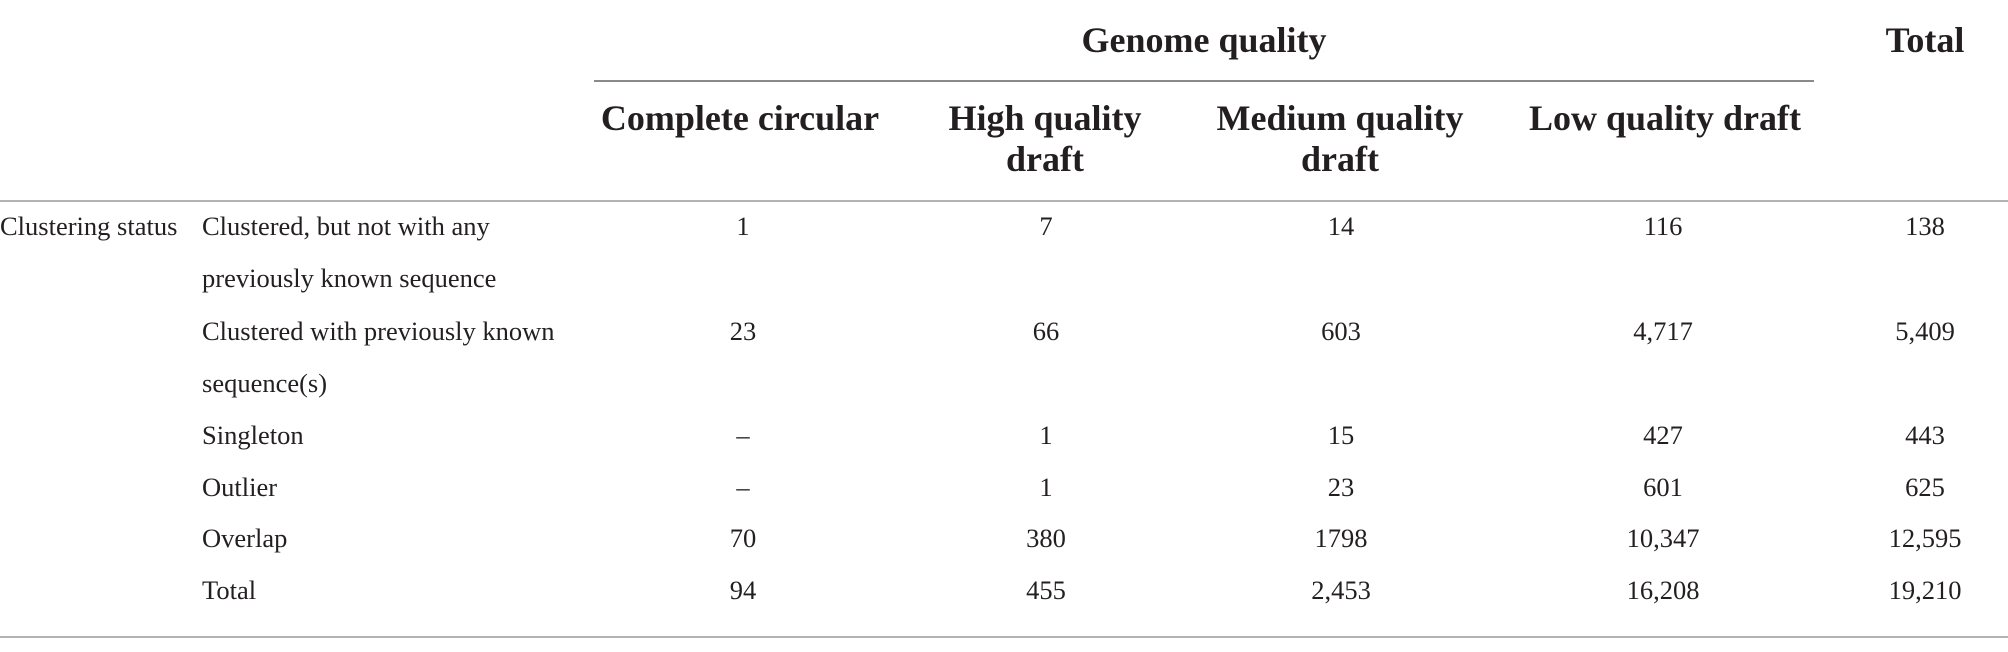 This screenshot has width=2008, height=652. What do you see at coordinates (253, 435) in the screenshot?
I see `row-label: Singleton` at bounding box center [253, 435].